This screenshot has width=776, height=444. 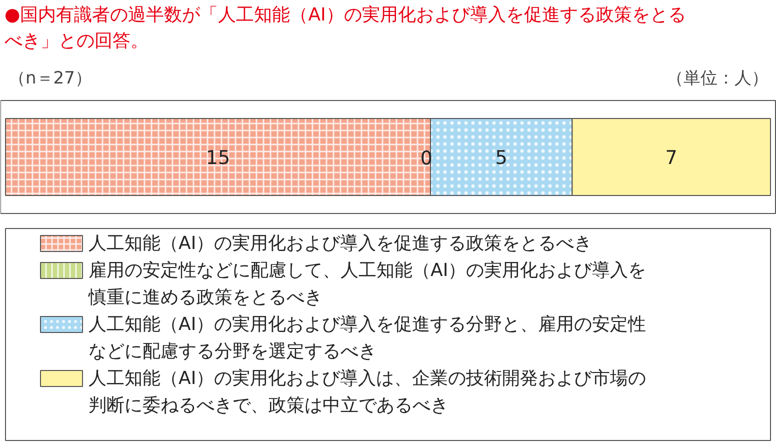 I want to click on data-label: 5, so click(x=501, y=158).